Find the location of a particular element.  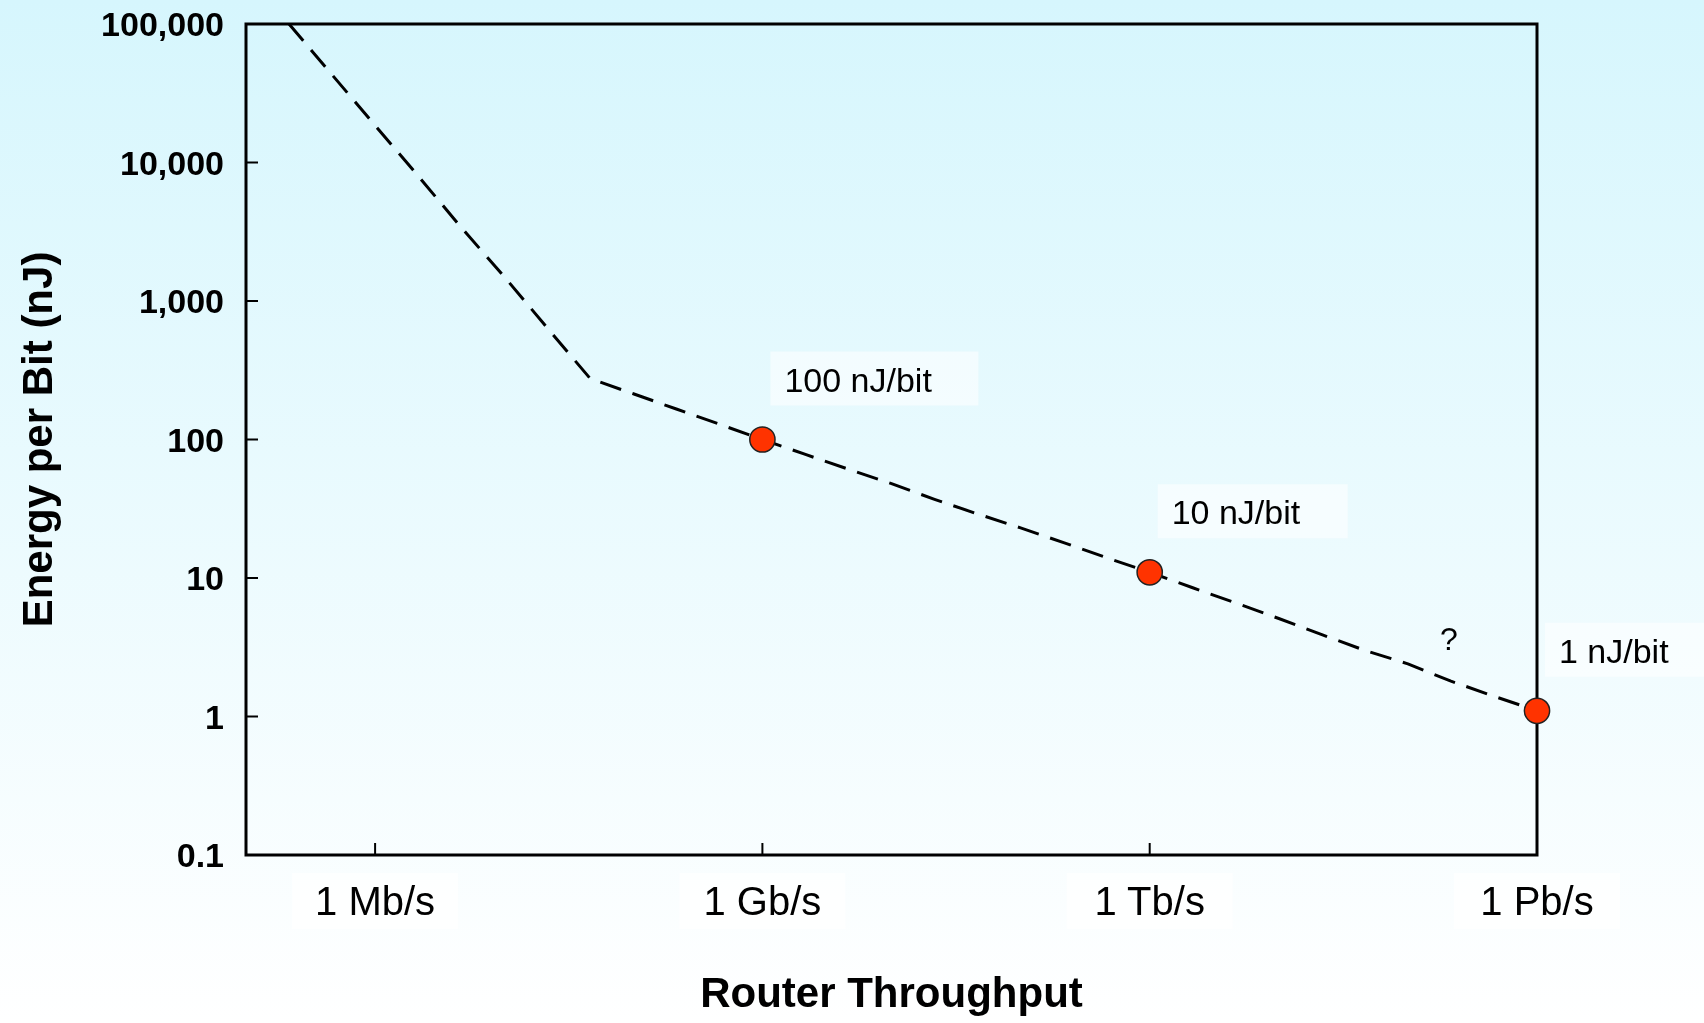

y-tick-label: 1,000 is located at coordinates (181, 301).